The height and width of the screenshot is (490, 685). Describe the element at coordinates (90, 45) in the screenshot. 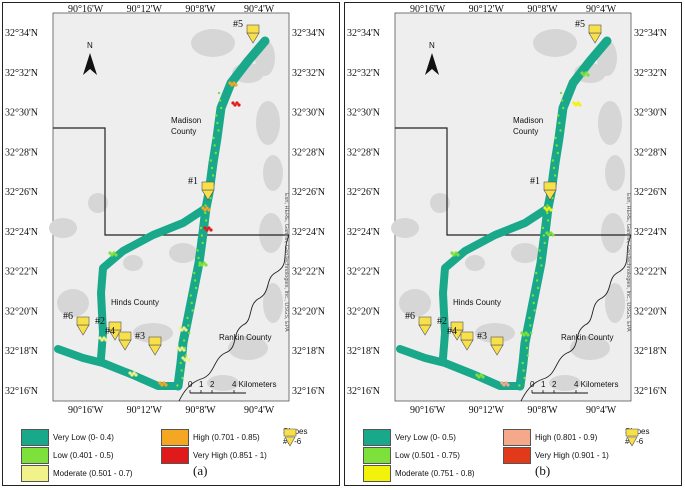

I see `north-label: N` at that location.